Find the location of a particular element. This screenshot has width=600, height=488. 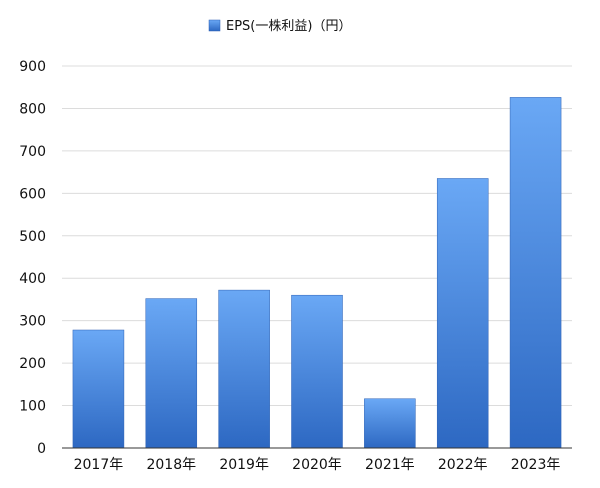

y-tick-label-0: 0 is located at coordinates (41, 449).